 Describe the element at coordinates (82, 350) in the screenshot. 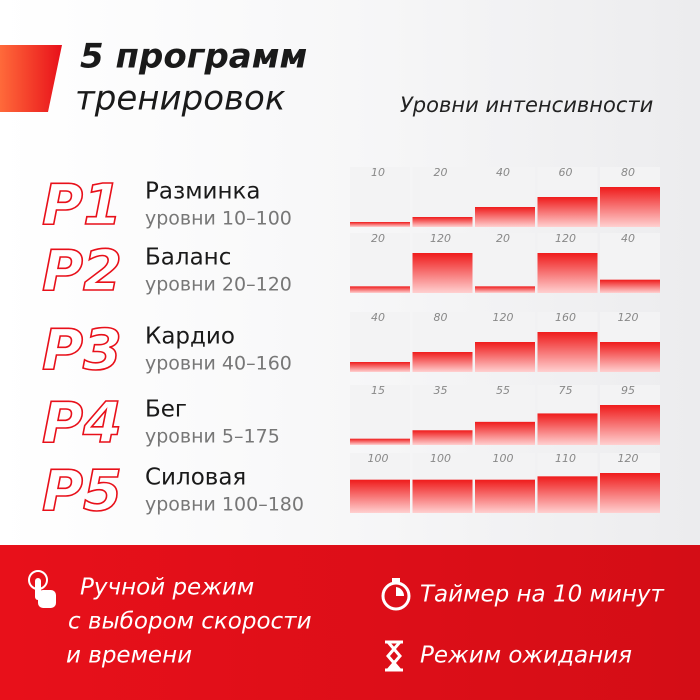

I see `program-code: P3` at that location.